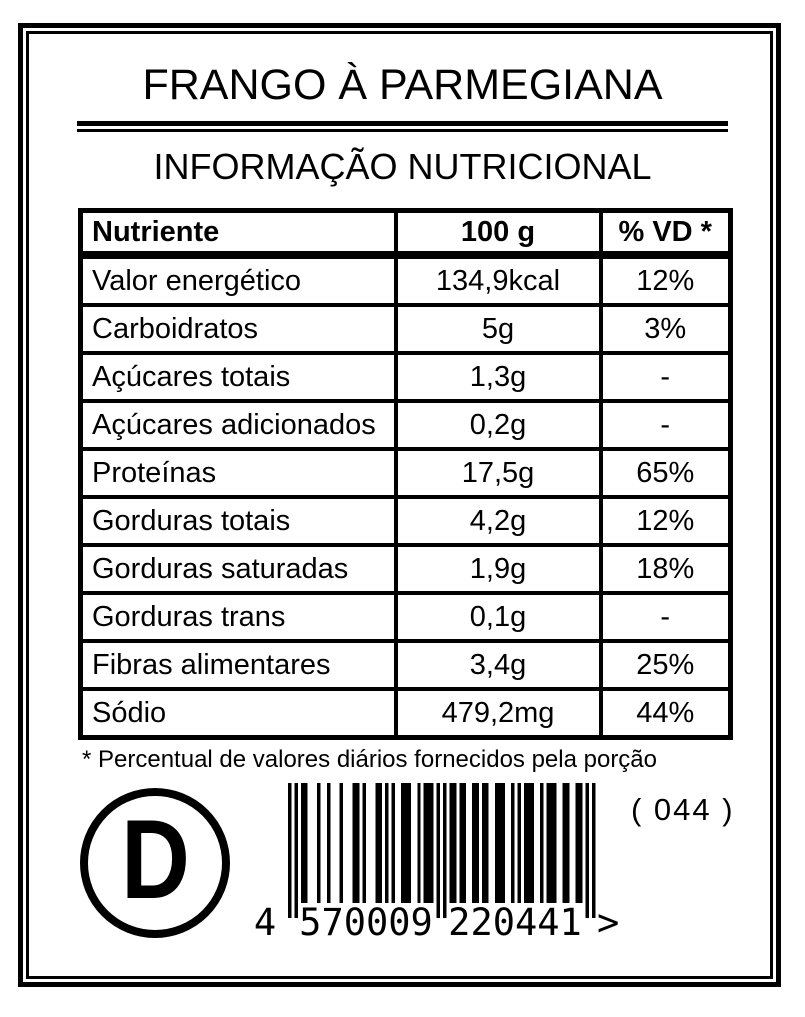 Image resolution: width=805 pixels, height=1017 pixels. I want to click on table-row: Gorduras totais 4,2g 12%, so click(405, 521).